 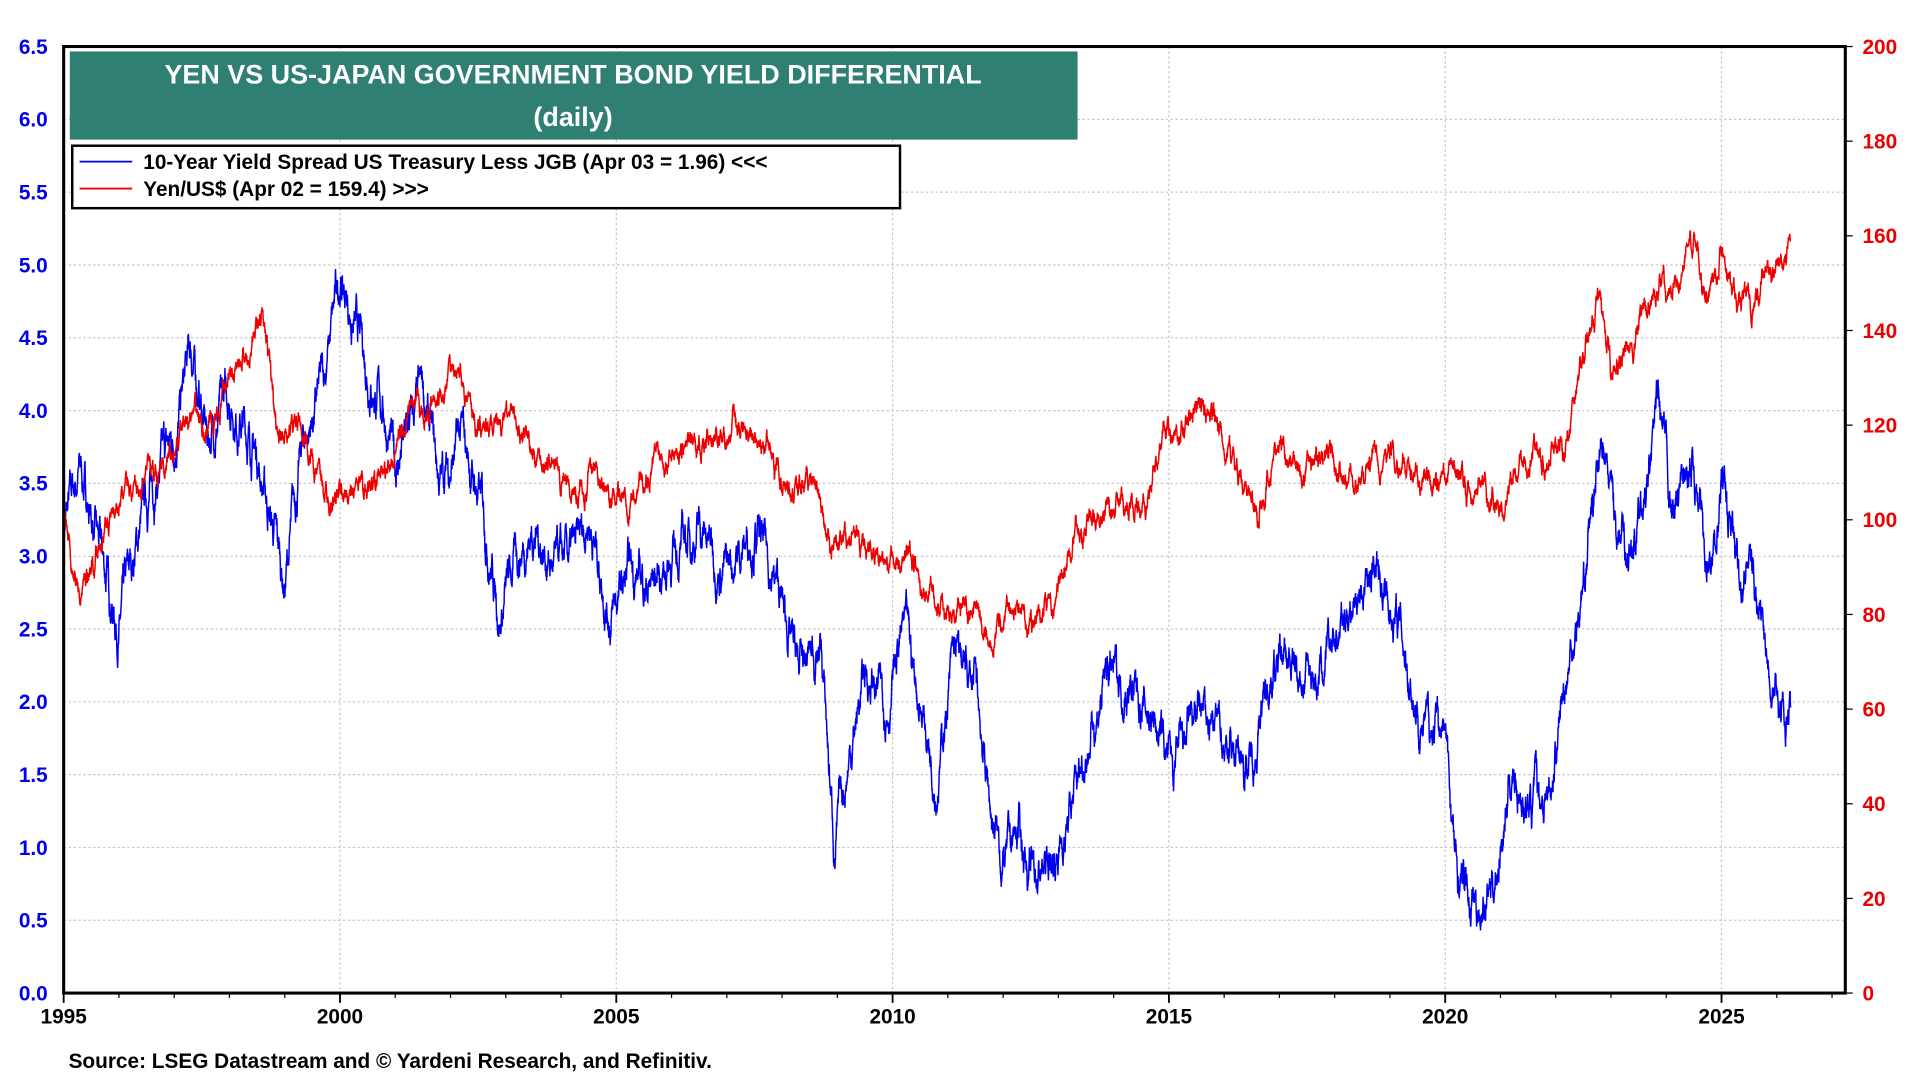 I want to click on chart-subtitle: (daily), so click(x=572, y=117).